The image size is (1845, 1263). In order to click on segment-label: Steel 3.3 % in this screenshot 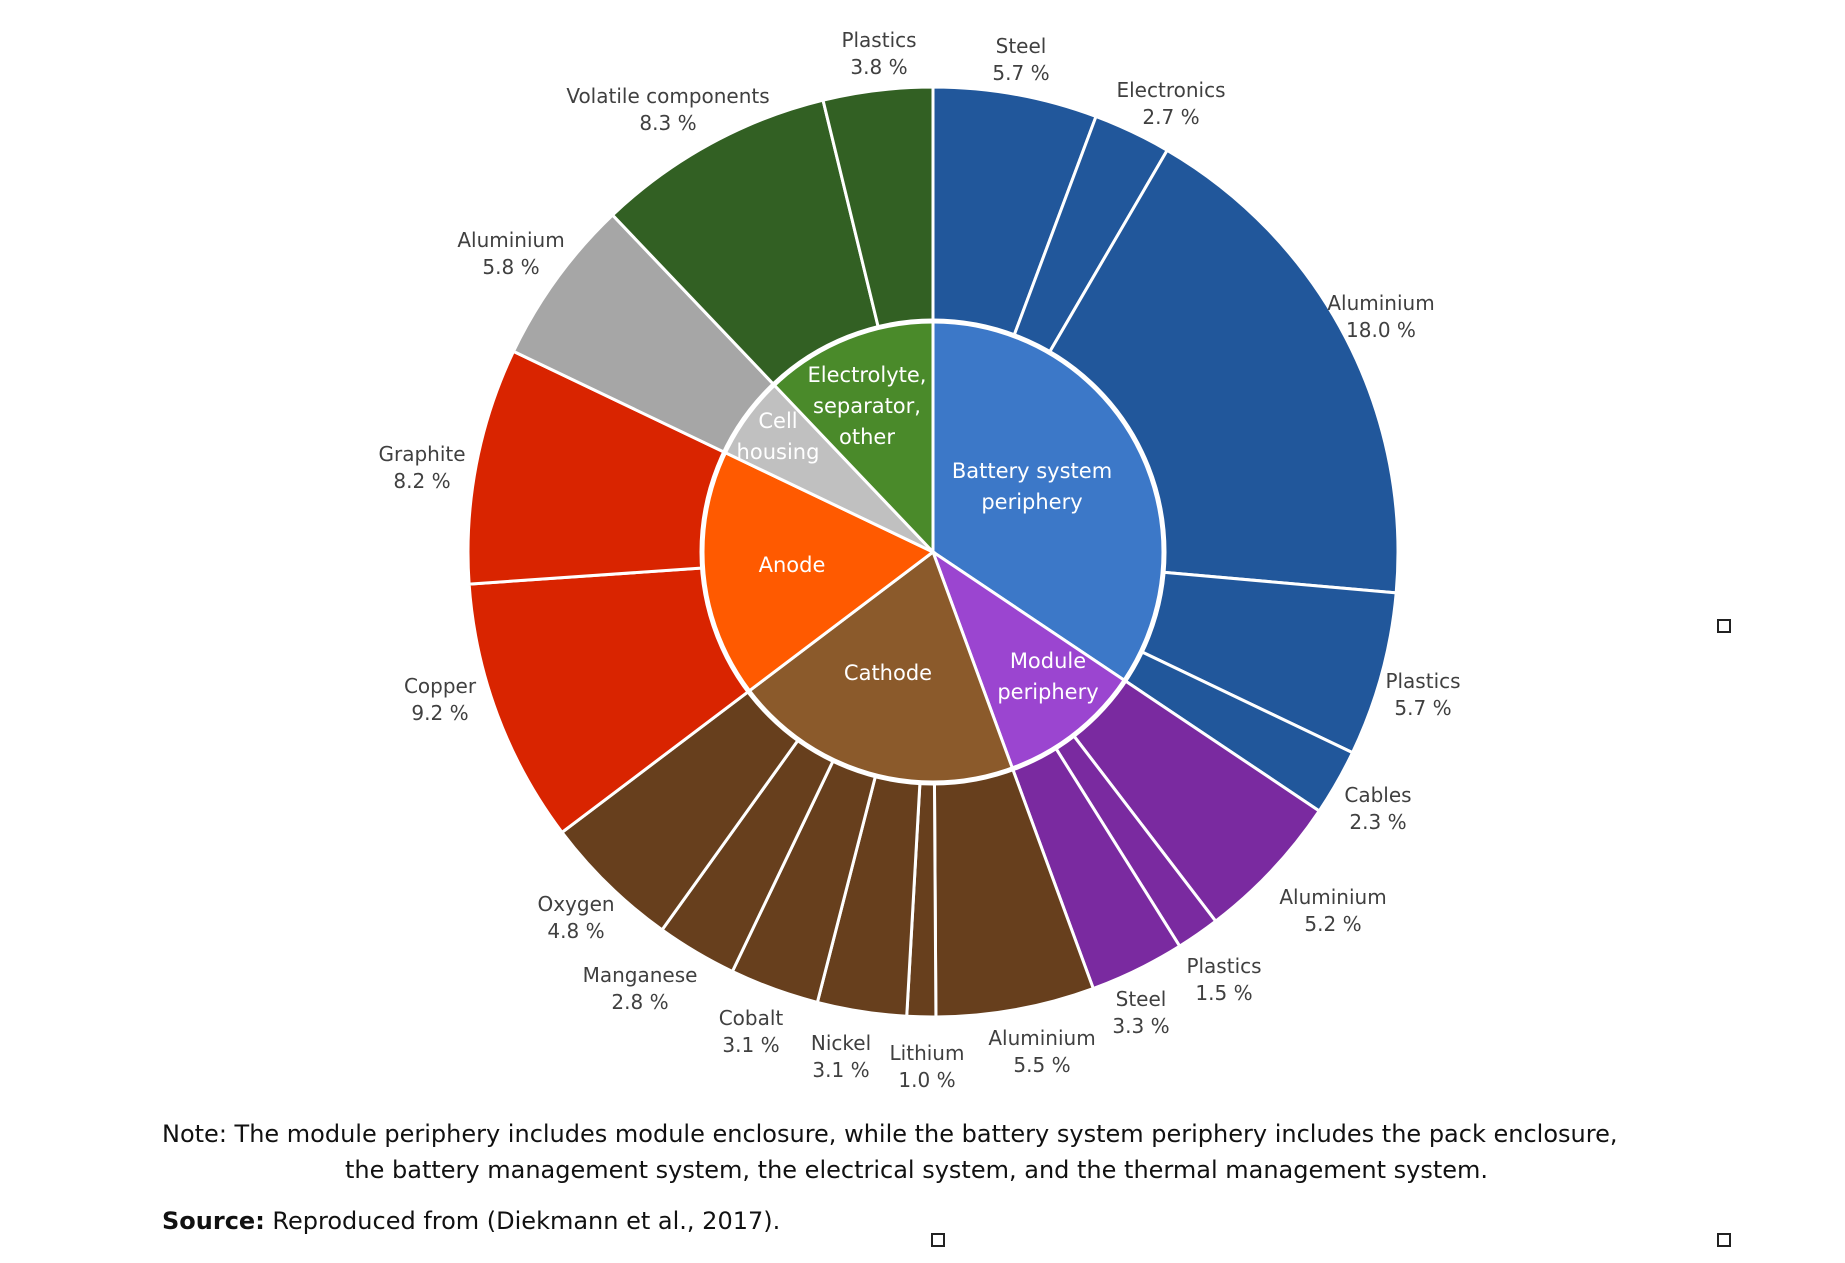, I will do `click(1140, 1012)`.